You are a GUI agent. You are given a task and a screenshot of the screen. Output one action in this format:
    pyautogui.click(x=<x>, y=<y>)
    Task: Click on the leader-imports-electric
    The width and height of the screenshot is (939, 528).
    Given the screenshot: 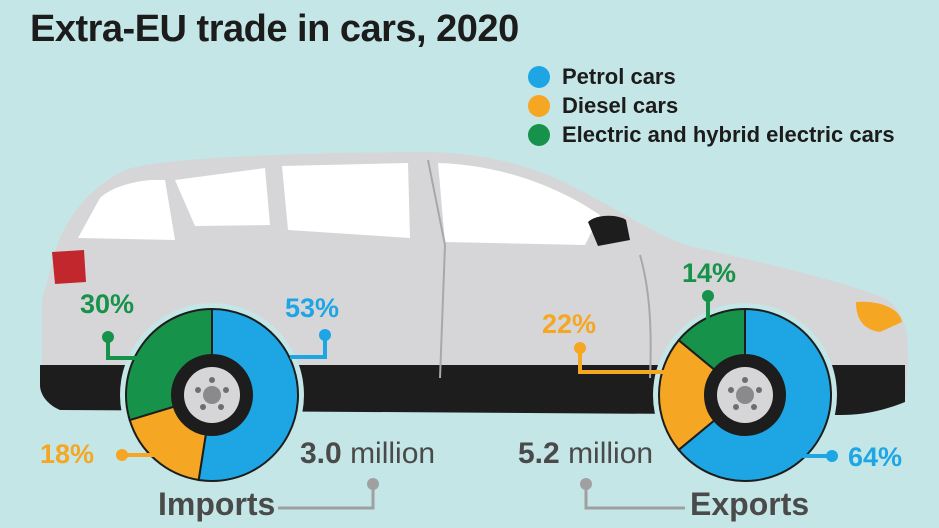 What is the action you would take?
    pyautogui.click(x=123, y=350)
    